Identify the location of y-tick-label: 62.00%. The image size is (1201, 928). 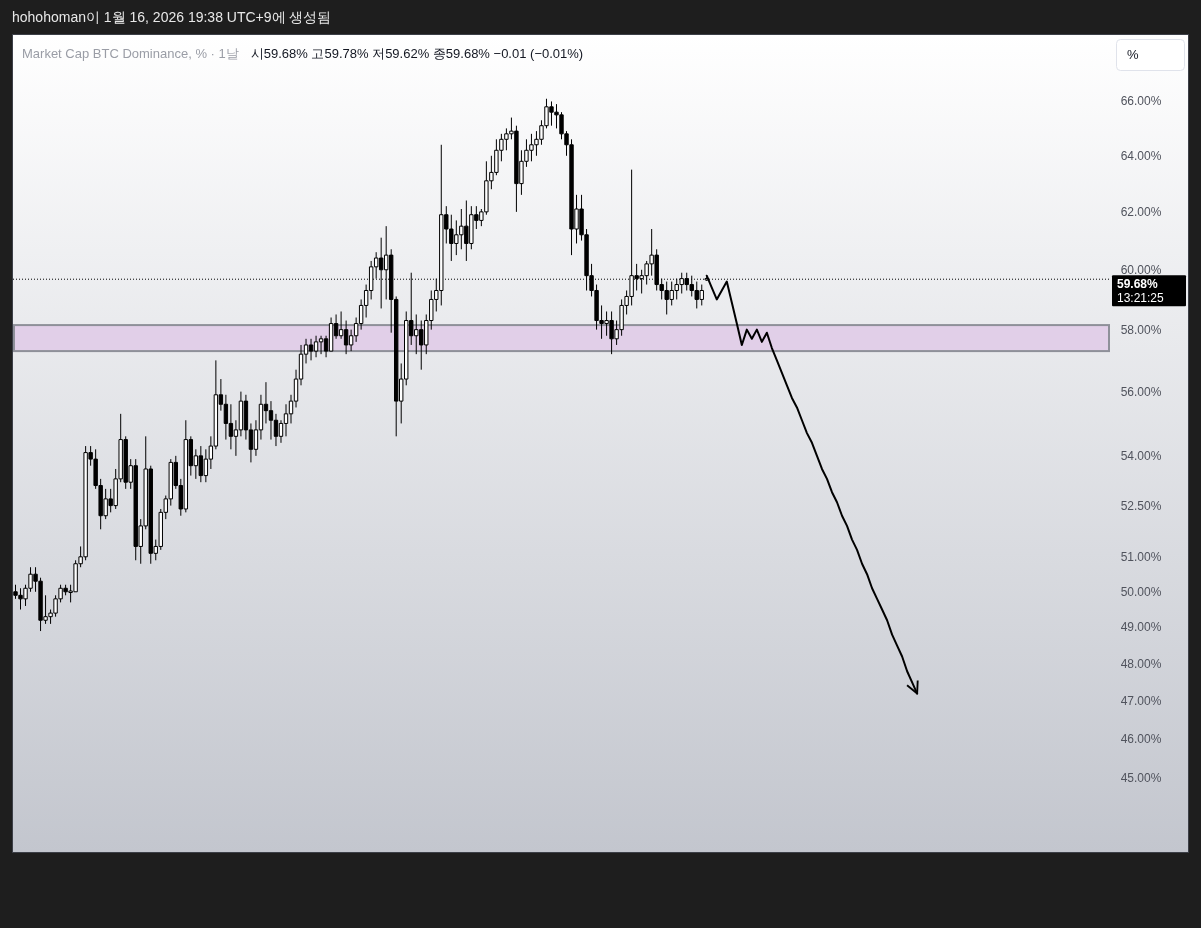
(1141, 211).